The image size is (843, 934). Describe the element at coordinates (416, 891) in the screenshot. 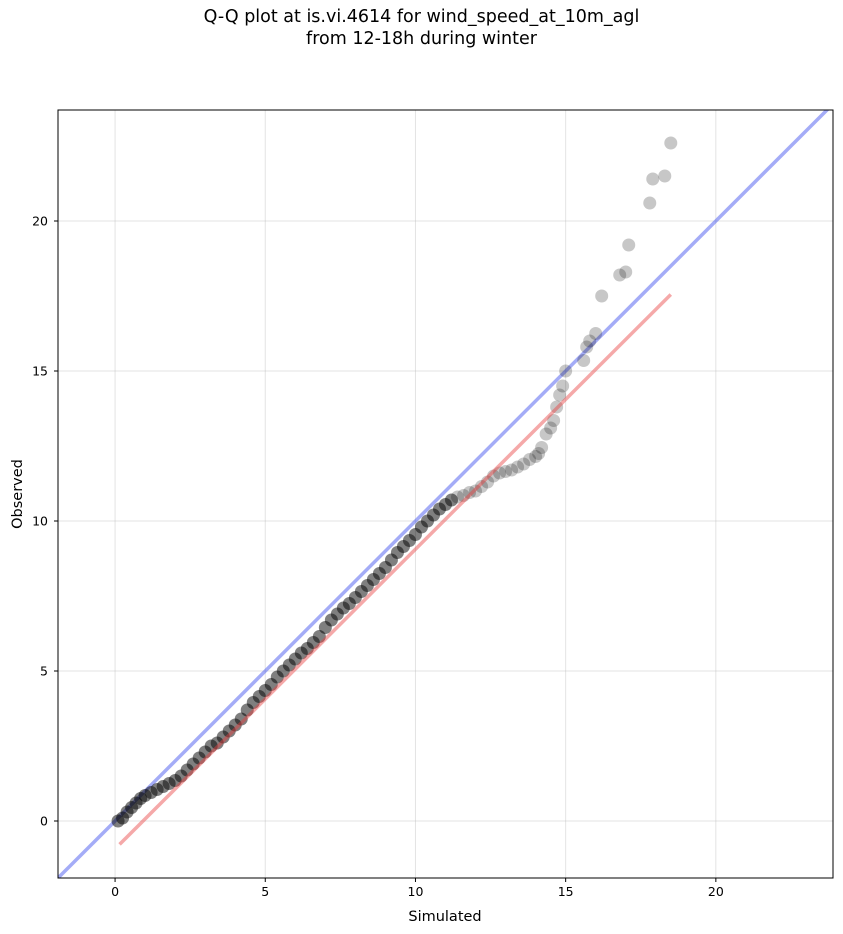

I see `x-tick-label: 10` at that location.